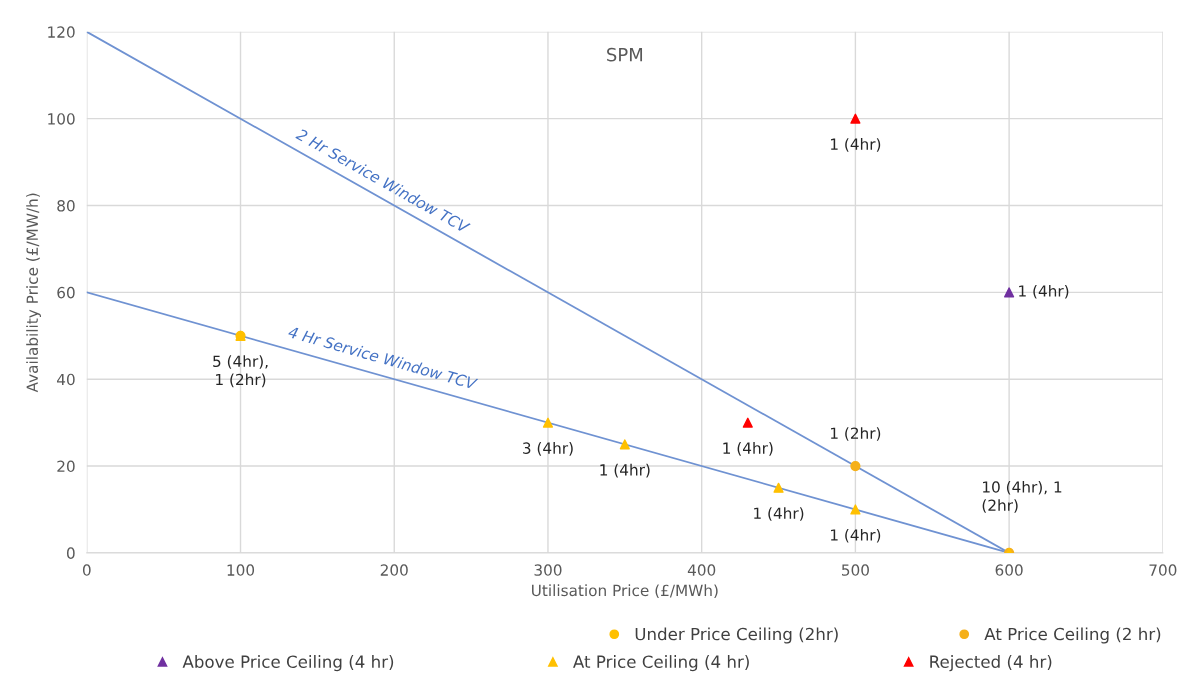 Image resolution: width=1189 pixels, height=692 pixels. Describe the element at coordinates (61, 119) in the screenshot. I see `y-tick-label: 100` at that location.